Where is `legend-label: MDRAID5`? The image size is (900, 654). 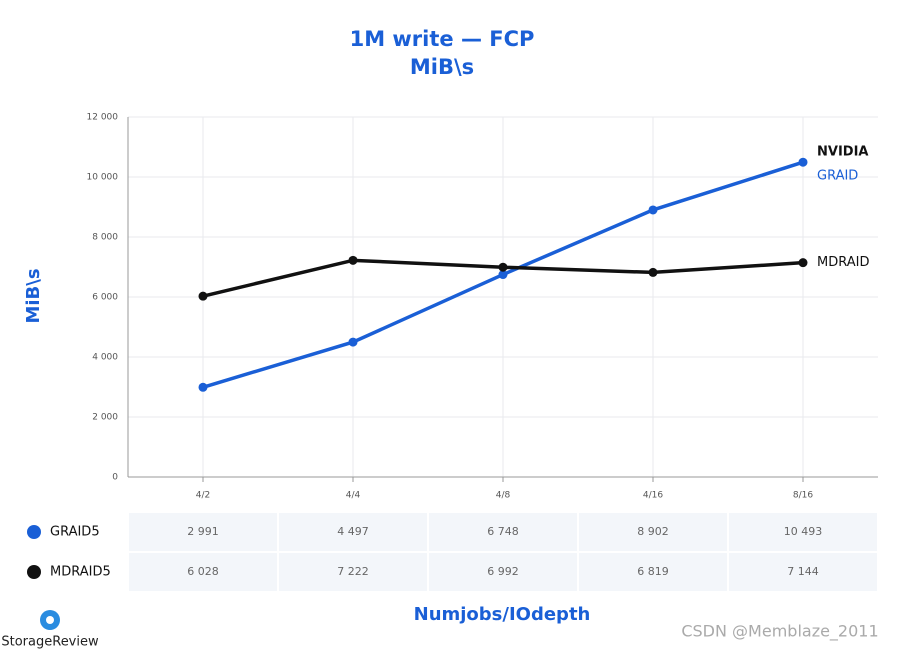 legend-label: MDRAID5 is located at coordinates (80, 572).